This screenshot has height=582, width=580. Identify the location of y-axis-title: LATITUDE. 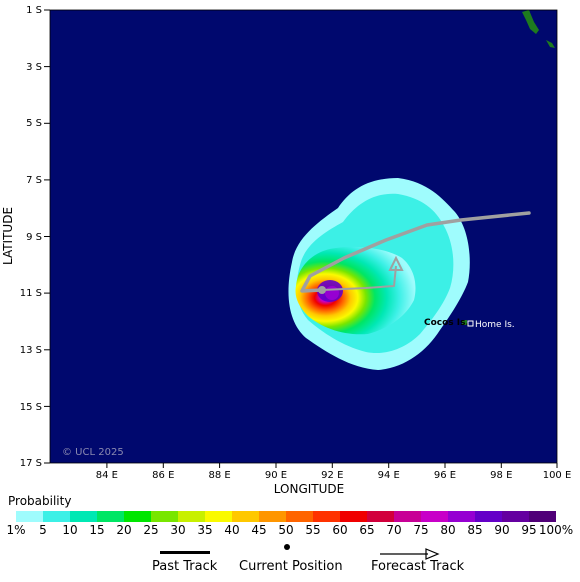
(8, 236).